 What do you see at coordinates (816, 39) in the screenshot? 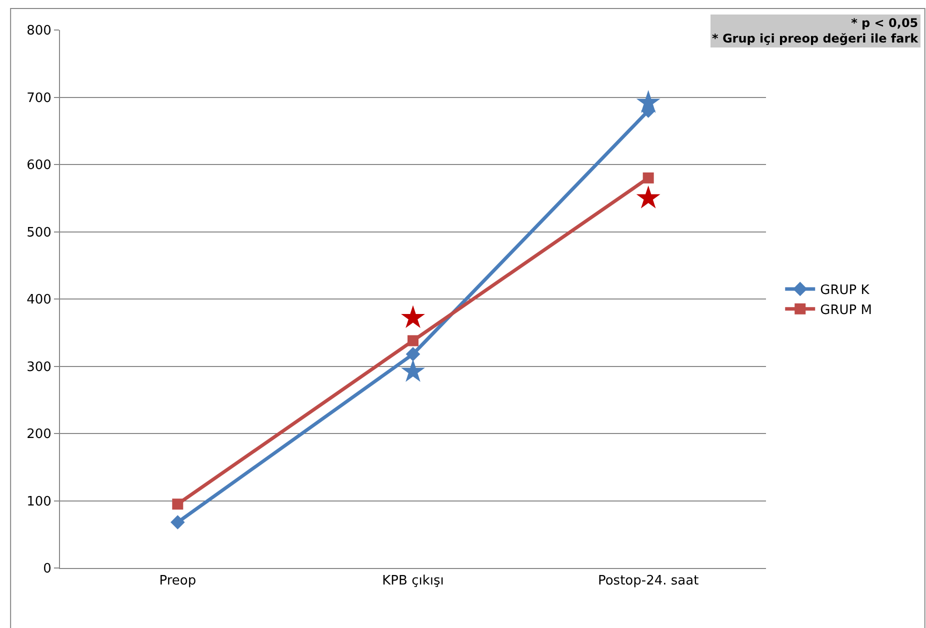
I see `annotation: * Grup içi preop değeri ile fark` at bounding box center [816, 39].